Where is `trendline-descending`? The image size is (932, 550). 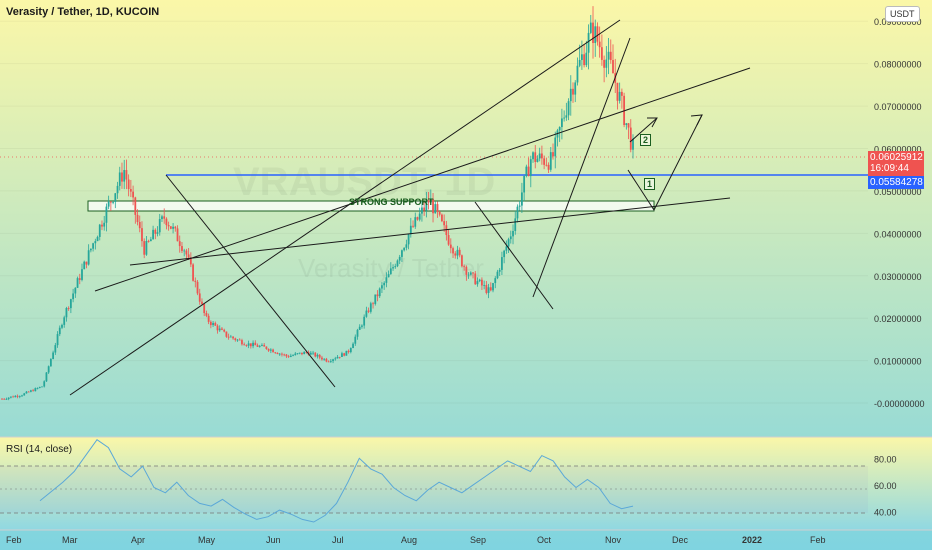 trendline-descending is located at coordinates (250, 281).